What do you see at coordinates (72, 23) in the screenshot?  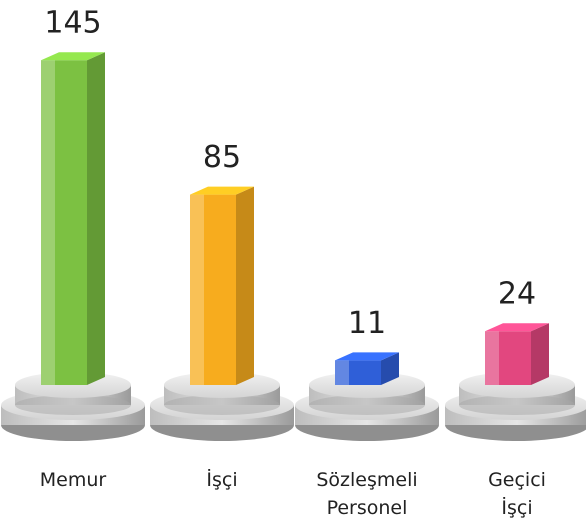 I see `value-label: 145` at bounding box center [72, 23].